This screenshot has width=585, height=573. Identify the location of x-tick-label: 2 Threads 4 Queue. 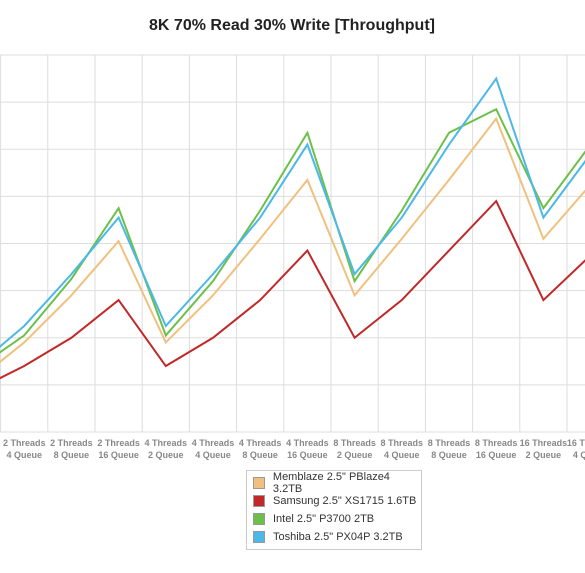
(24, 449).